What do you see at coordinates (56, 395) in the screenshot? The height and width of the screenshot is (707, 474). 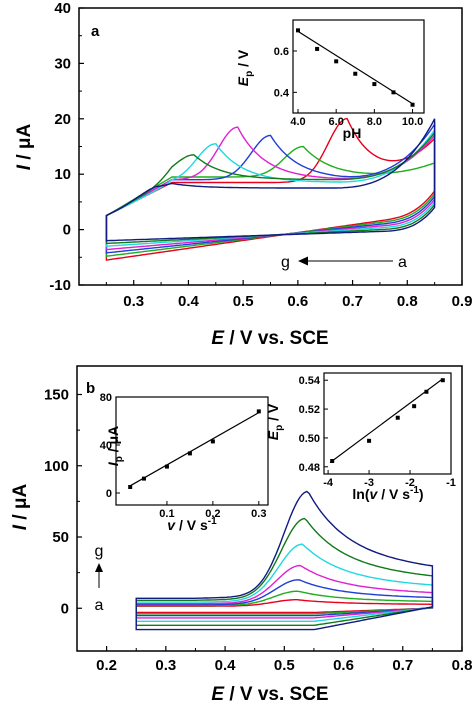 I see `y-tick-label: 150` at bounding box center [56, 395].